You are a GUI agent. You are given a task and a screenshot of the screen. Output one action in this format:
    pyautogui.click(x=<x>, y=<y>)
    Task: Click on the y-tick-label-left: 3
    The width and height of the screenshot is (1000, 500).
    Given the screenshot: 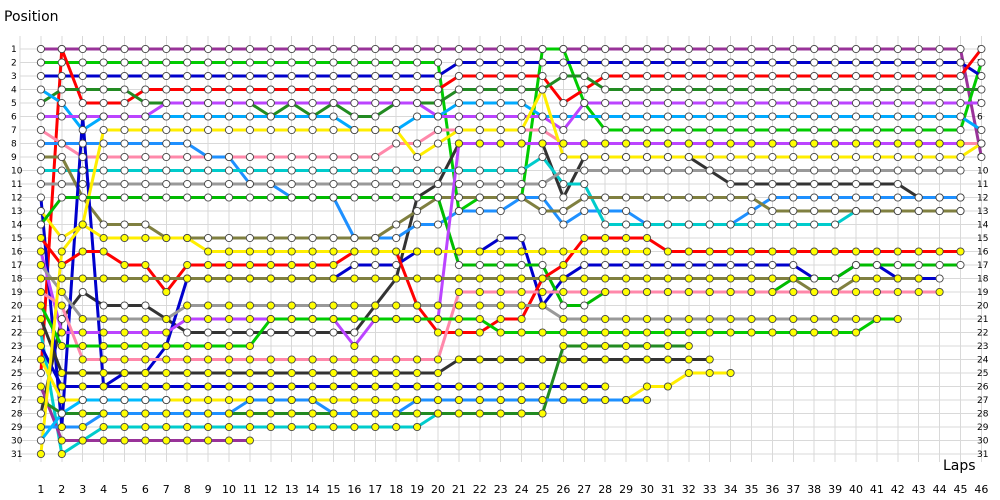 What is the action you would take?
    pyautogui.click(x=14, y=77)
    